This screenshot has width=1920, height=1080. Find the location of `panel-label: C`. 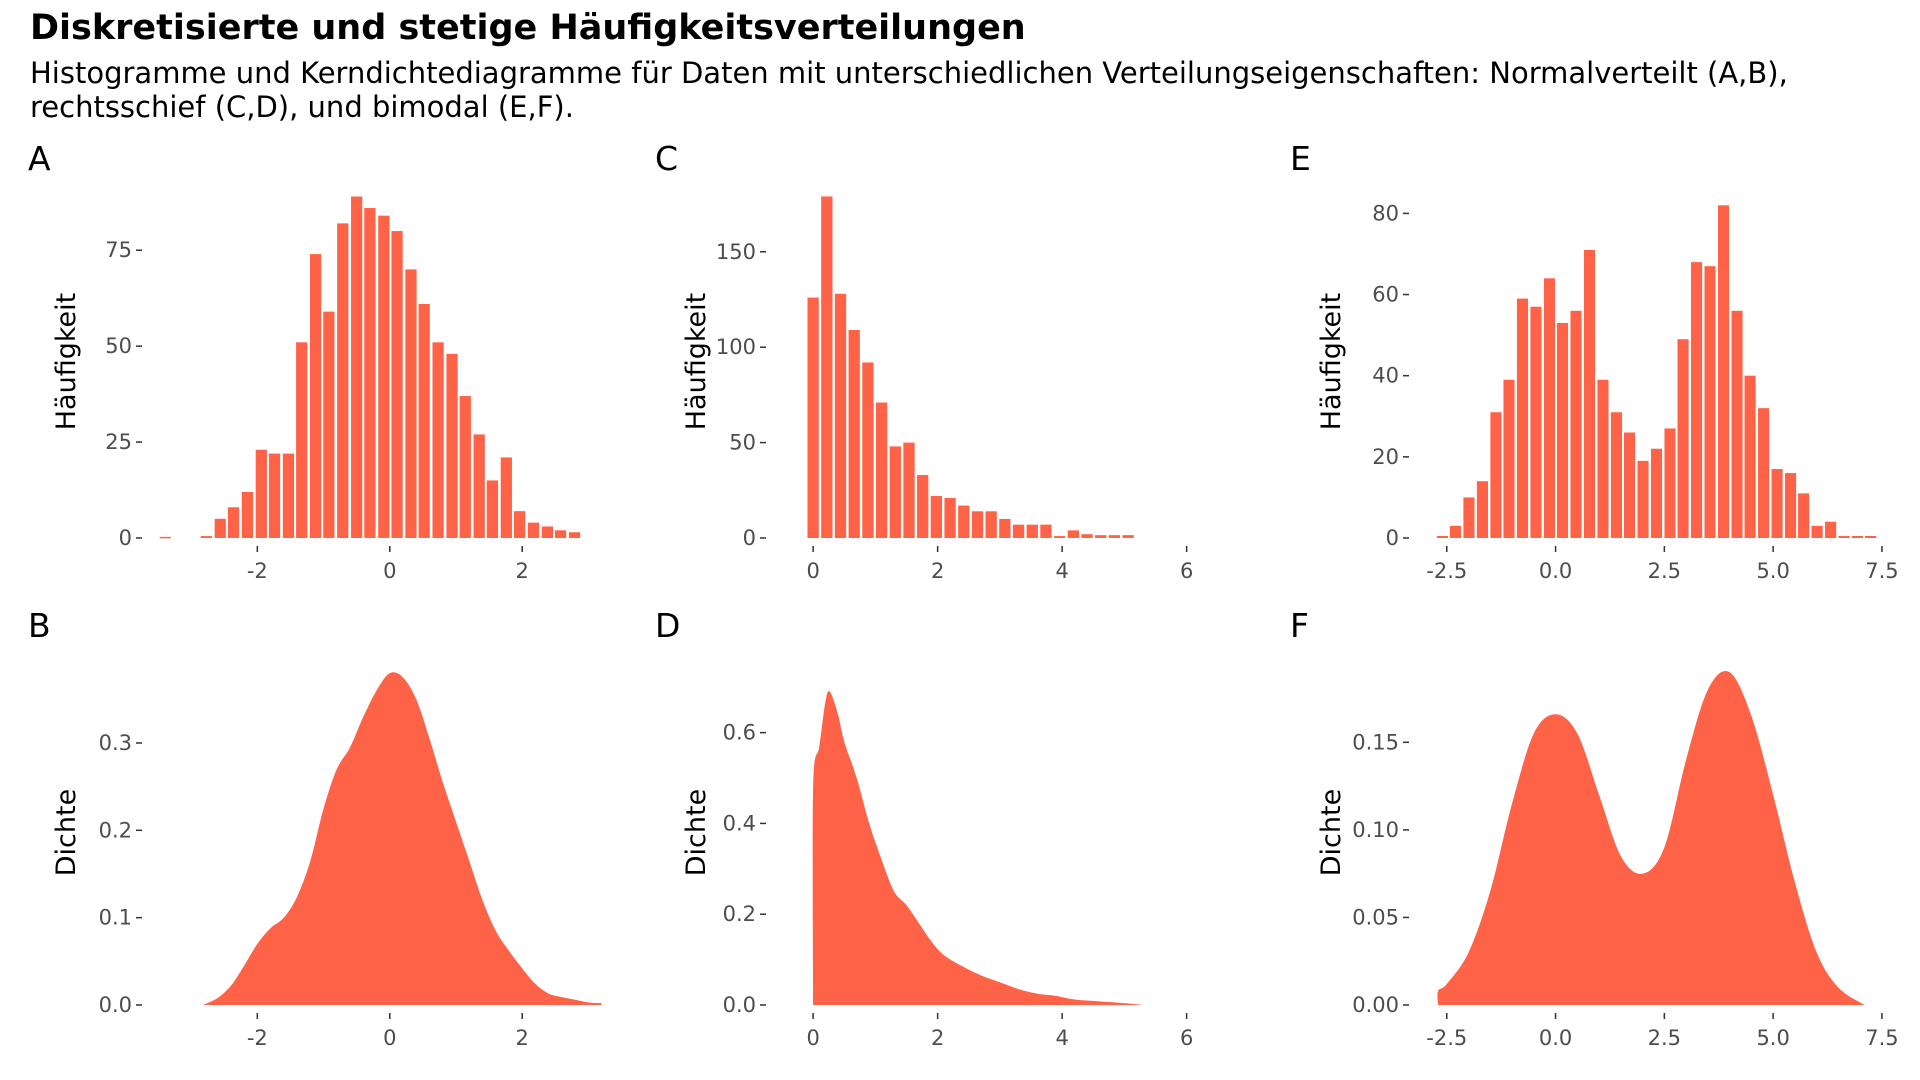

panel-label: C is located at coordinates (666, 158).